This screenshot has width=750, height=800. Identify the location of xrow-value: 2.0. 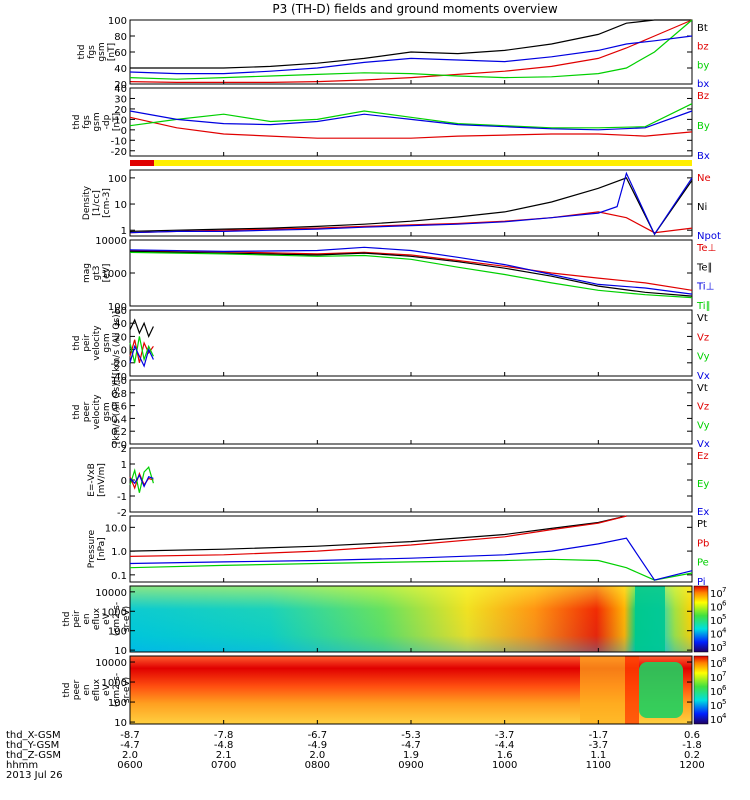
(130, 755).